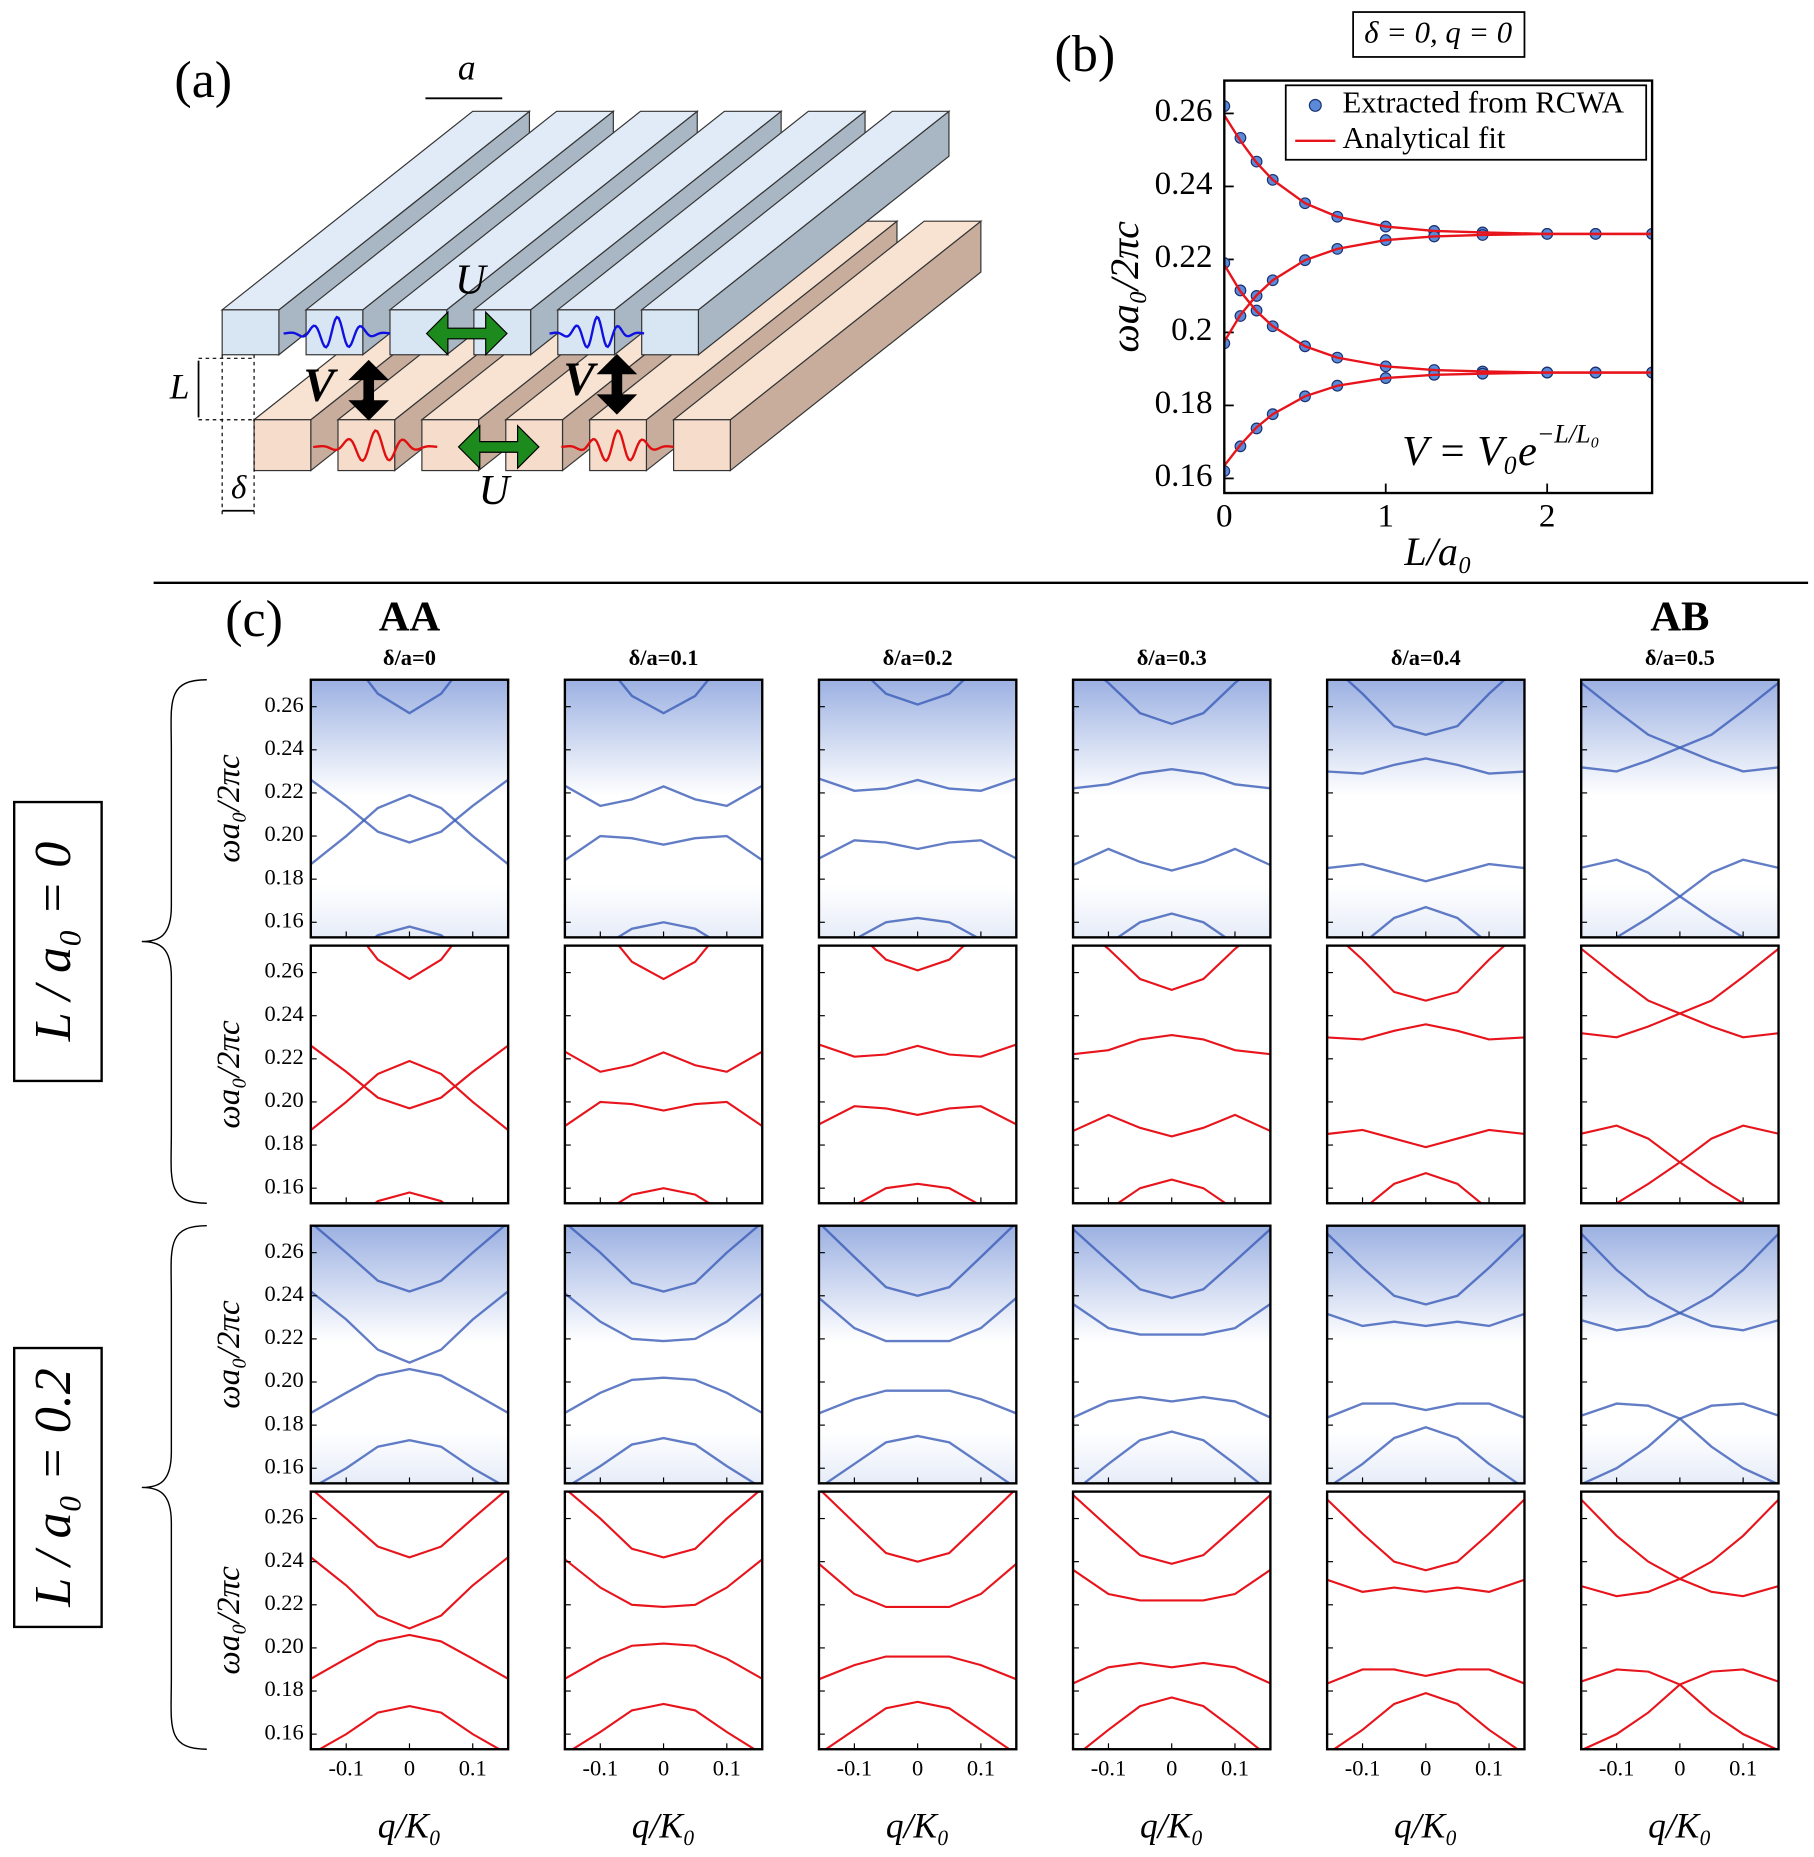 The width and height of the screenshot is (1814, 1857). What do you see at coordinates (1315, 105) in the screenshot?
I see `legend-marker` at bounding box center [1315, 105].